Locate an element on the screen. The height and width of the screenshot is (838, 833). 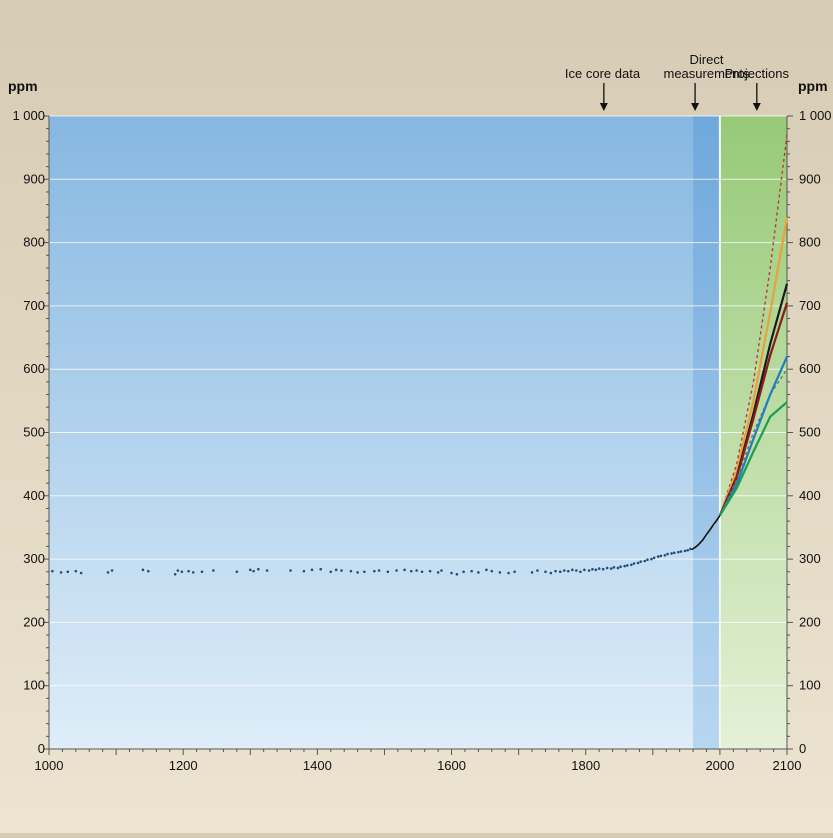
y-tick-label-left: 800 is located at coordinates (34, 242).